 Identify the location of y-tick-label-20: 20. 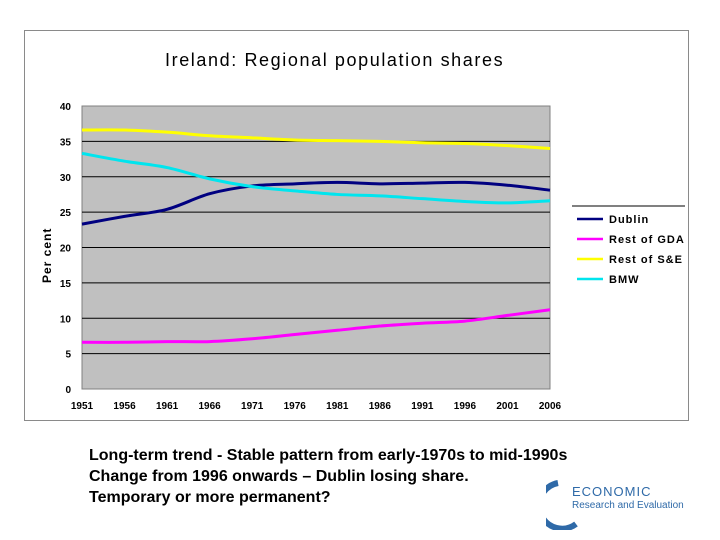
(66, 249).